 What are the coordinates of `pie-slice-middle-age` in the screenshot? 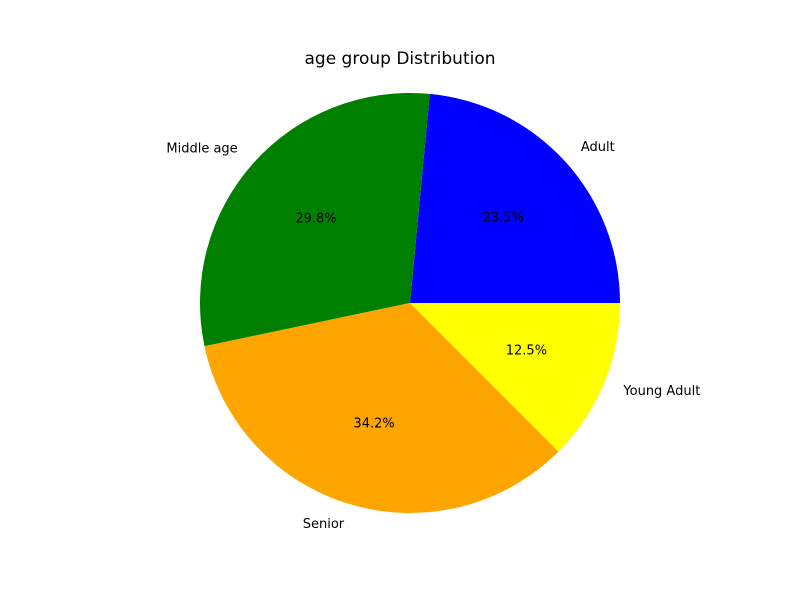 It's located at (314, 220).